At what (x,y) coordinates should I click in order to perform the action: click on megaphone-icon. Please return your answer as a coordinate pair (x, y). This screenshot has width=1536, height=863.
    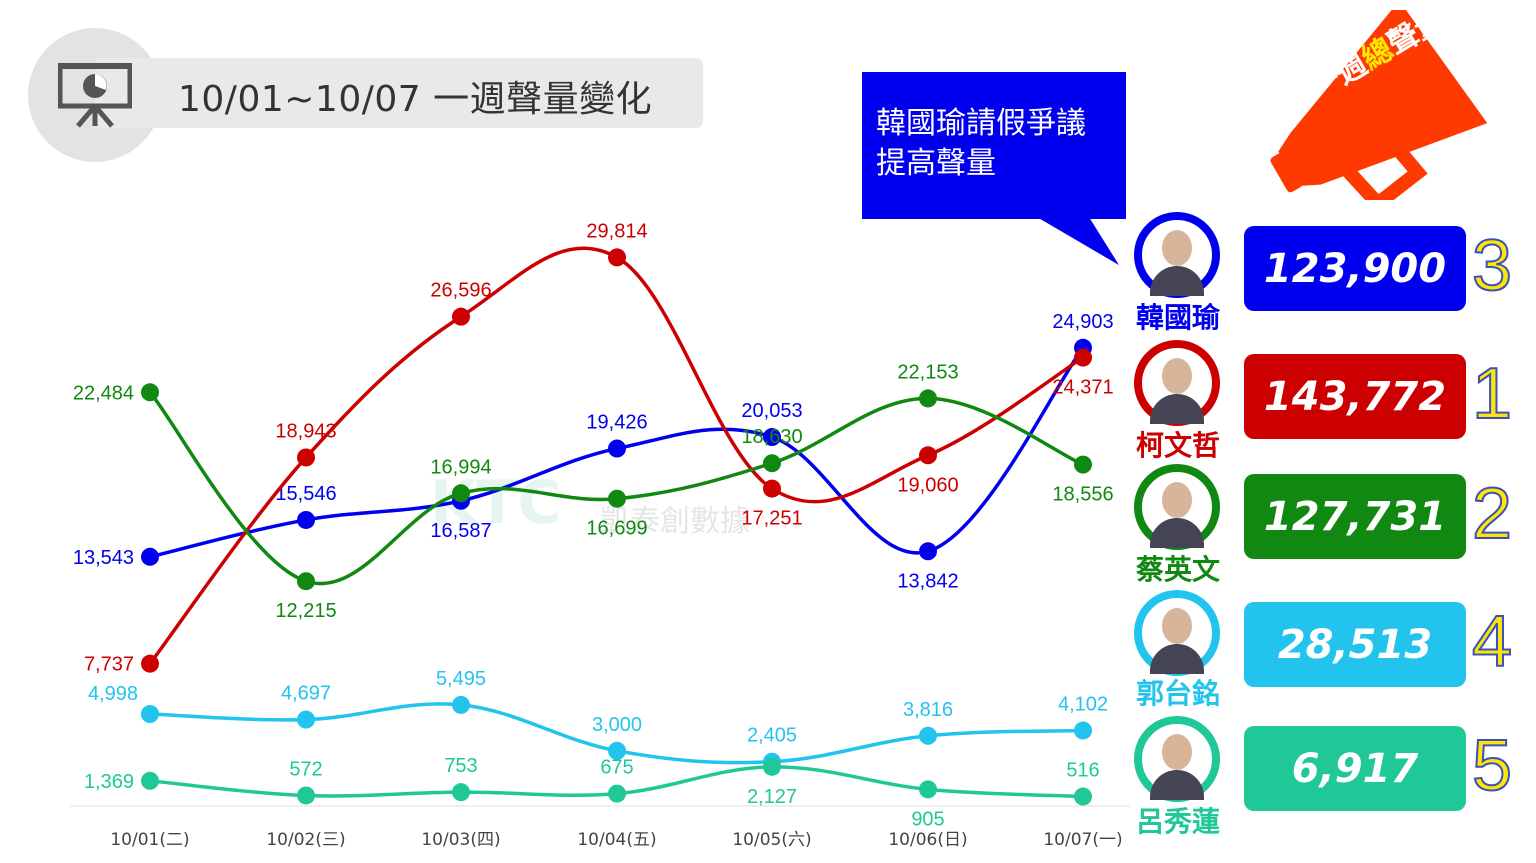
    Looking at the image, I should click on (1379, 105).